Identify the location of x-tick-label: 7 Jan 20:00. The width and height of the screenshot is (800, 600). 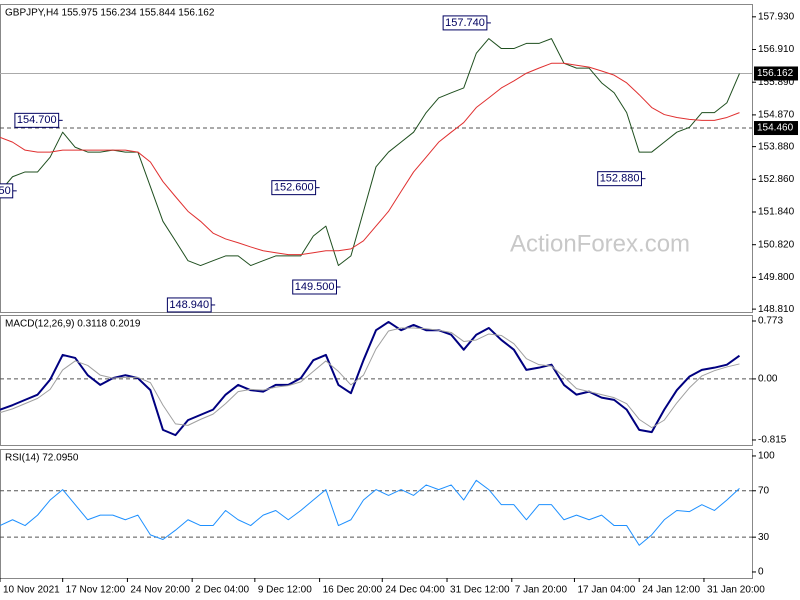
(541, 590).